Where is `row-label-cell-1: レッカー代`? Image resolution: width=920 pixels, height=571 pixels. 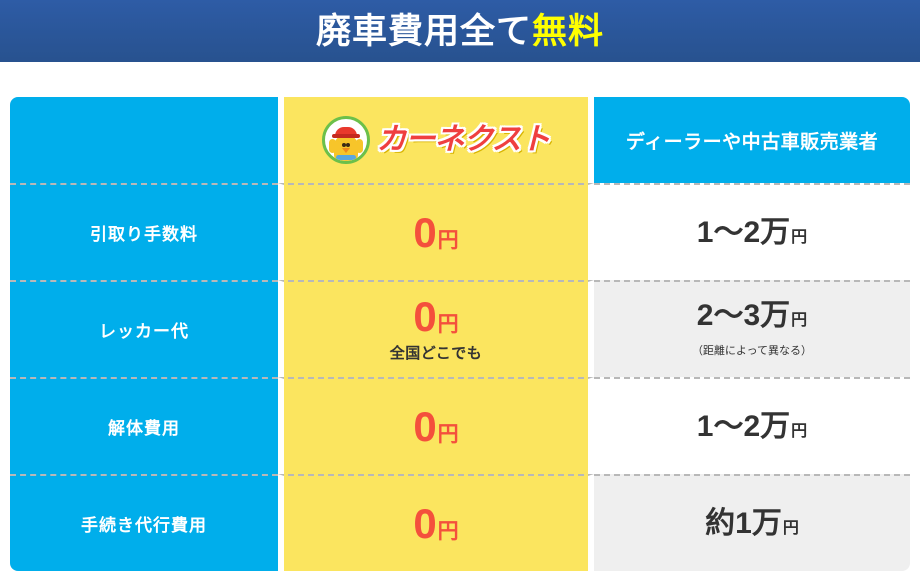
row-label-cell-1: レッカー代 is located at coordinates (144, 328).